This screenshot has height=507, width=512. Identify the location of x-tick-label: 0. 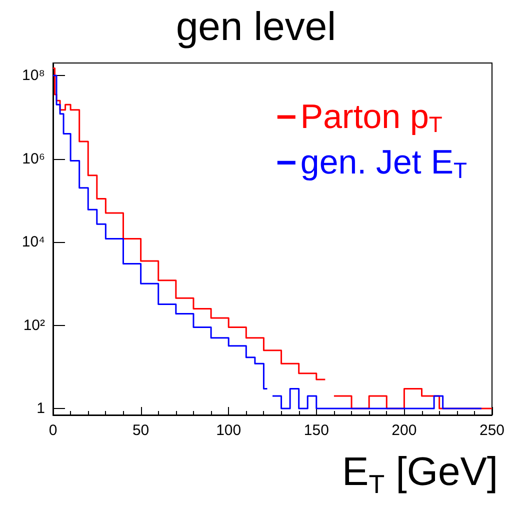
(53, 430).